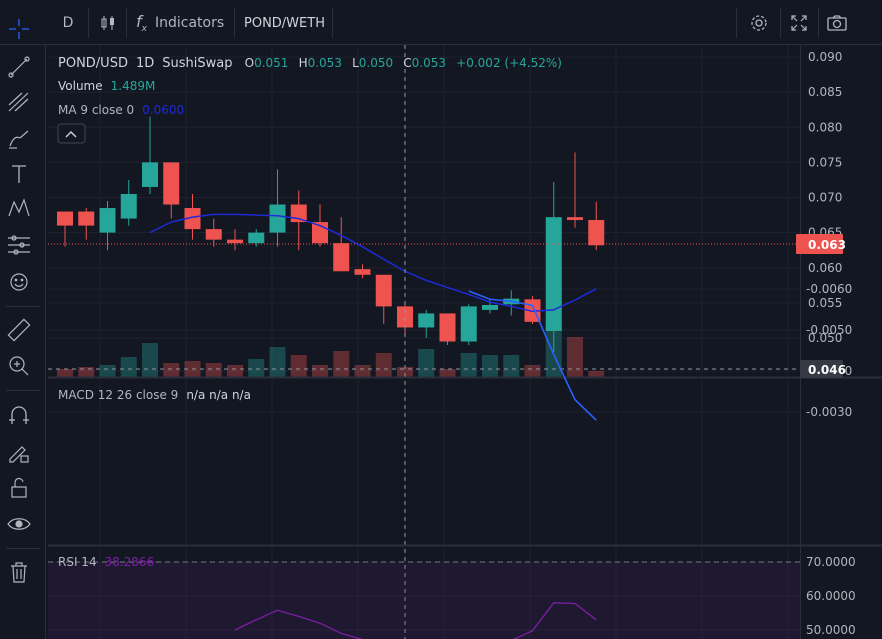 Image resolution: width=882 pixels, height=639 pixels. I want to click on rsi-axis: 70.0000 60.0000 50.0000, so click(831, 596).